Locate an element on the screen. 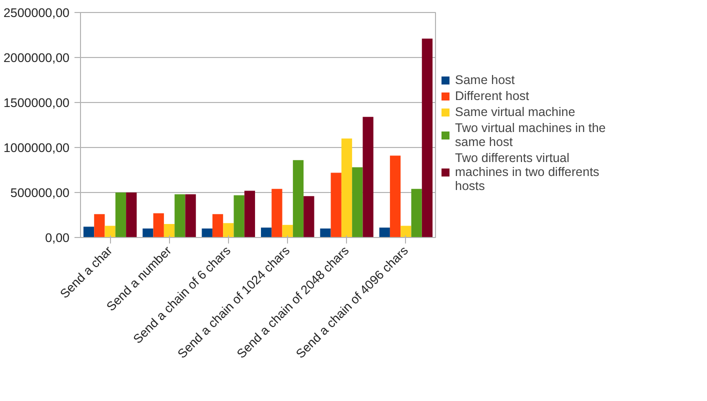 This screenshot has width=707, height=401. y-tick-label: 2500000,00 is located at coordinates (36, 13).